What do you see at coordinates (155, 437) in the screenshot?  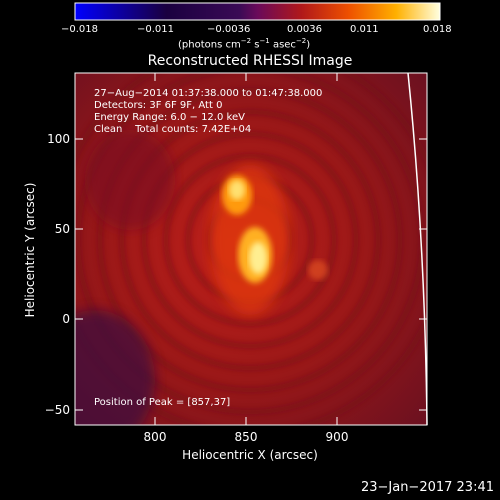 I see `x-tick-label: 800` at bounding box center [155, 437].